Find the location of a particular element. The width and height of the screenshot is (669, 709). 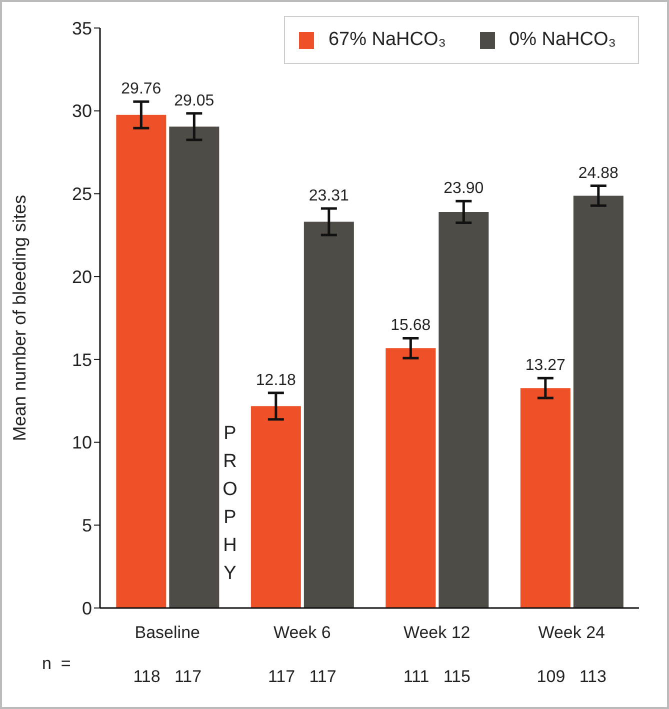

x-tick-label: Week 24 is located at coordinates (572, 632).